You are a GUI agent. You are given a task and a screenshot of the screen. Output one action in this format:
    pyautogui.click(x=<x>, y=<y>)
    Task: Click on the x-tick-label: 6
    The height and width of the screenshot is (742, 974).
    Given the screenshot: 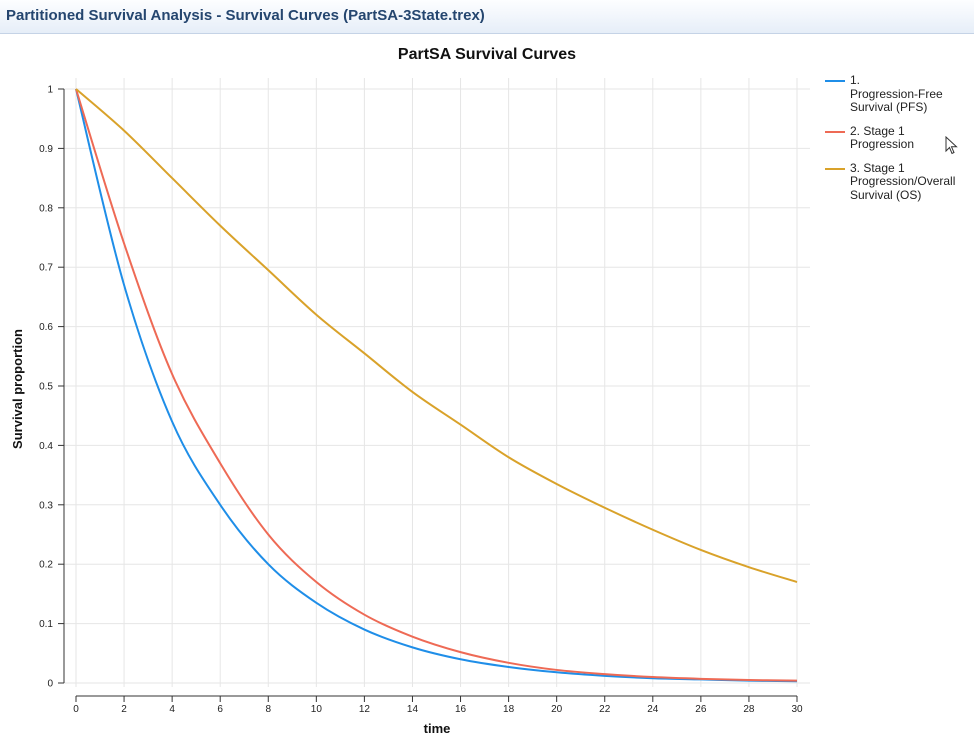 What is the action you would take?
    pyautogui.click(x=220, y=709)
    